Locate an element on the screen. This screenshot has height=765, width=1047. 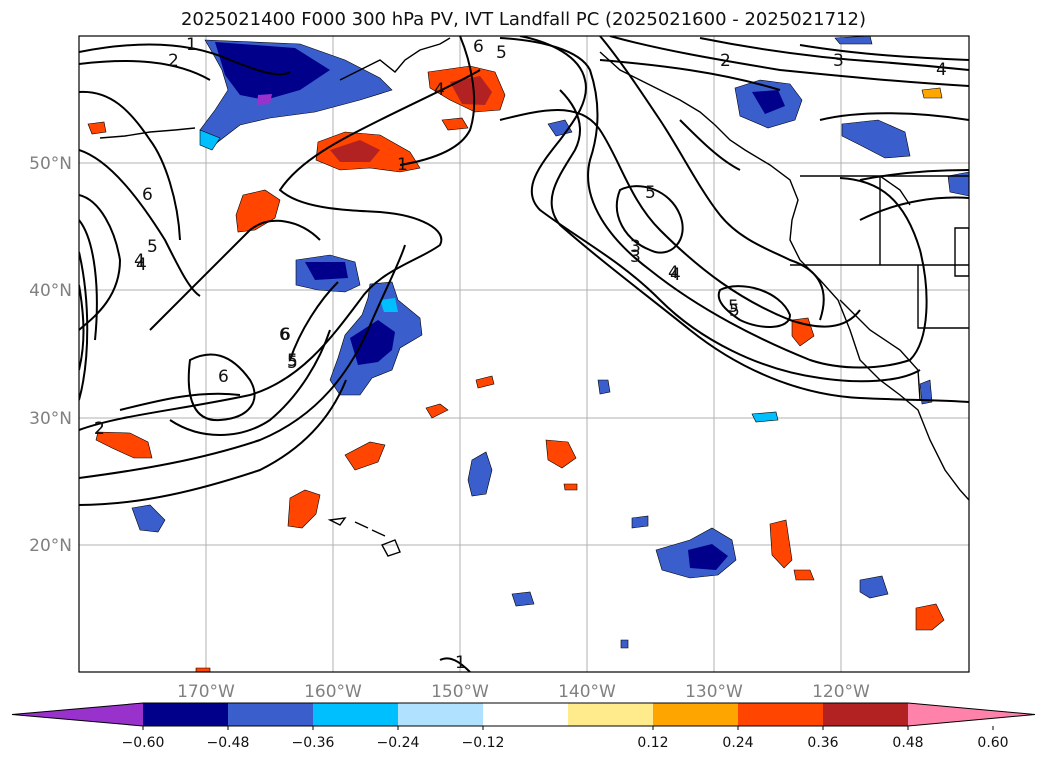
colorbar-tick-label: −0.24 is located at coordinates (398, 743).